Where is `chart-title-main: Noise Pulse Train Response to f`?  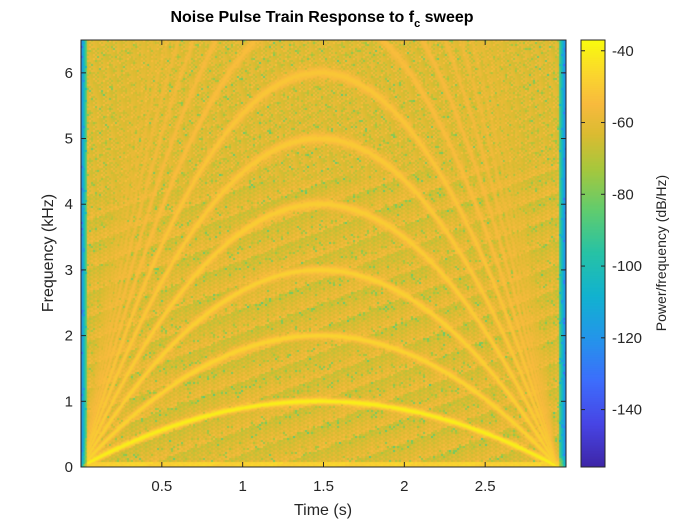
chart-title-main: Noise Pulse Train Response to f is located at coordinates (292, 17).